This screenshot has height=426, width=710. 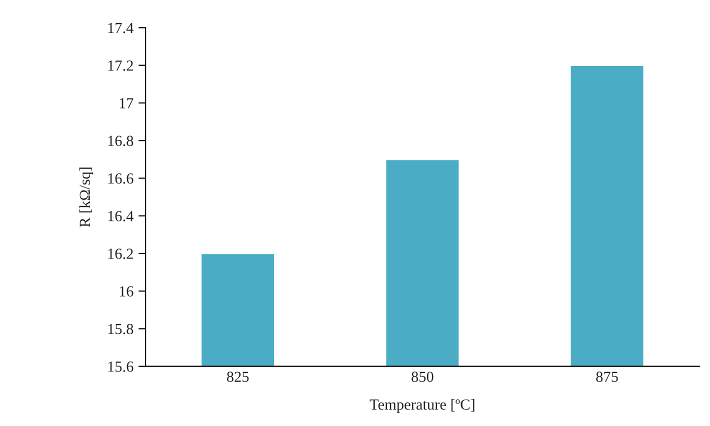 What do you see at coordinates (121, 329) in the screenshot?
I see `y-tick-label: 15.8` at bounding box center [121, 329].